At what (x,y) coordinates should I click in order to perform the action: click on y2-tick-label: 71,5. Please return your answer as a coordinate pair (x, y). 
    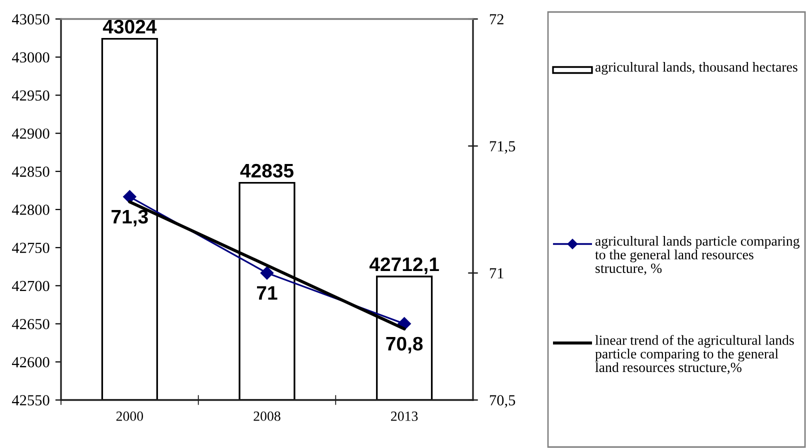
    Looking at the image, I should click on (503, 147).